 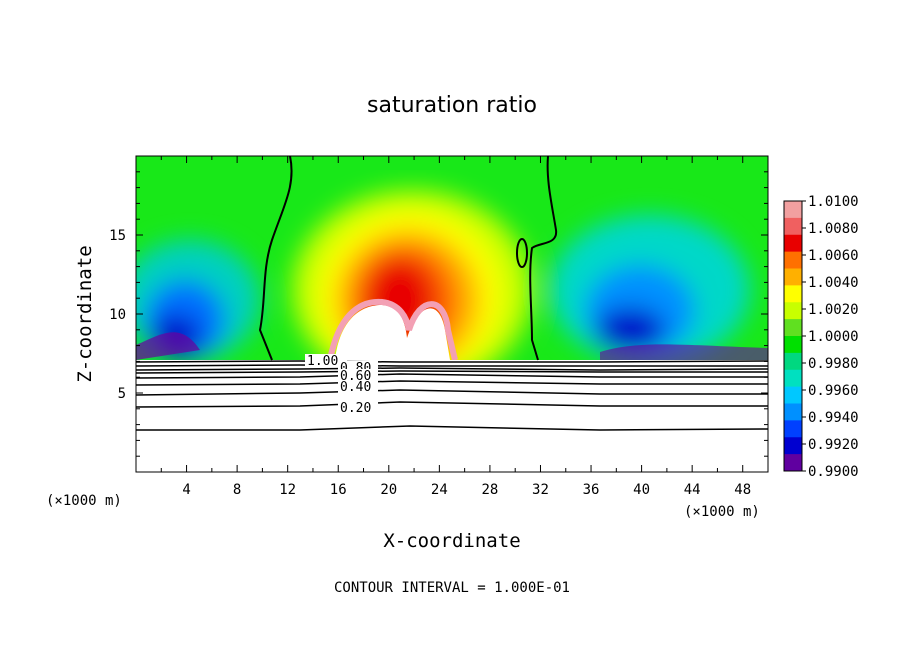 I want to click on x-tick-label: 20, so click(x=388, y=490).